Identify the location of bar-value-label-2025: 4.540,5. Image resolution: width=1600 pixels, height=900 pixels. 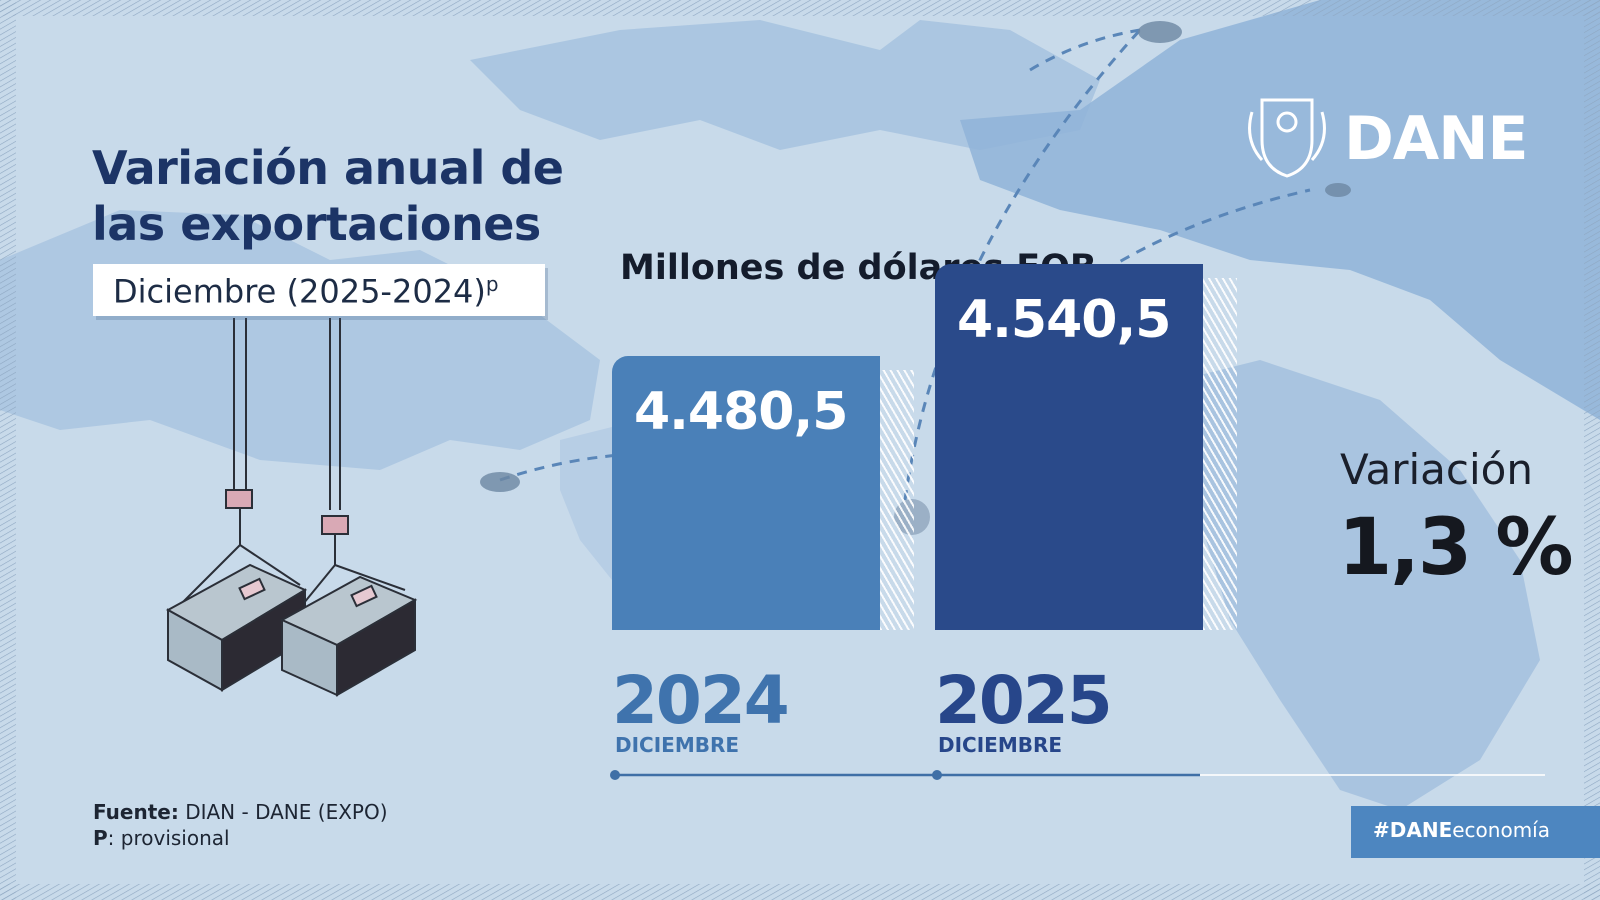
(1064, 320).